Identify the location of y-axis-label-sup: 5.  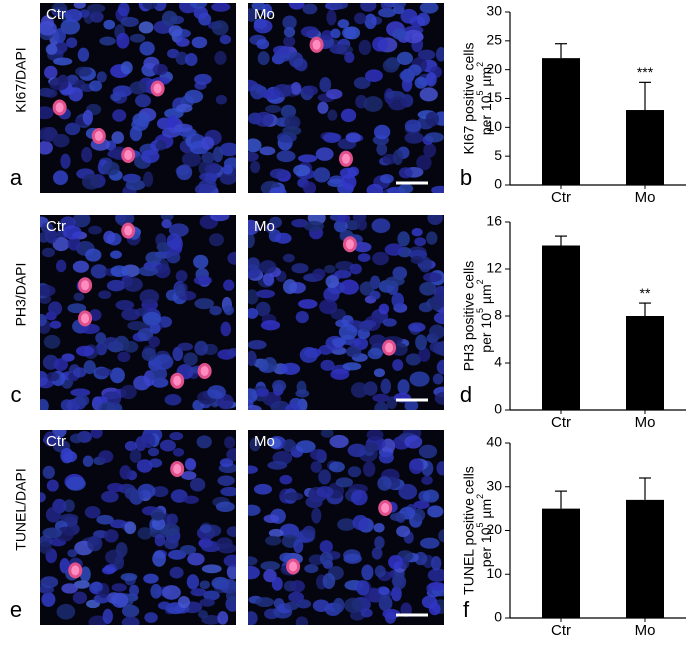
(480, 92).